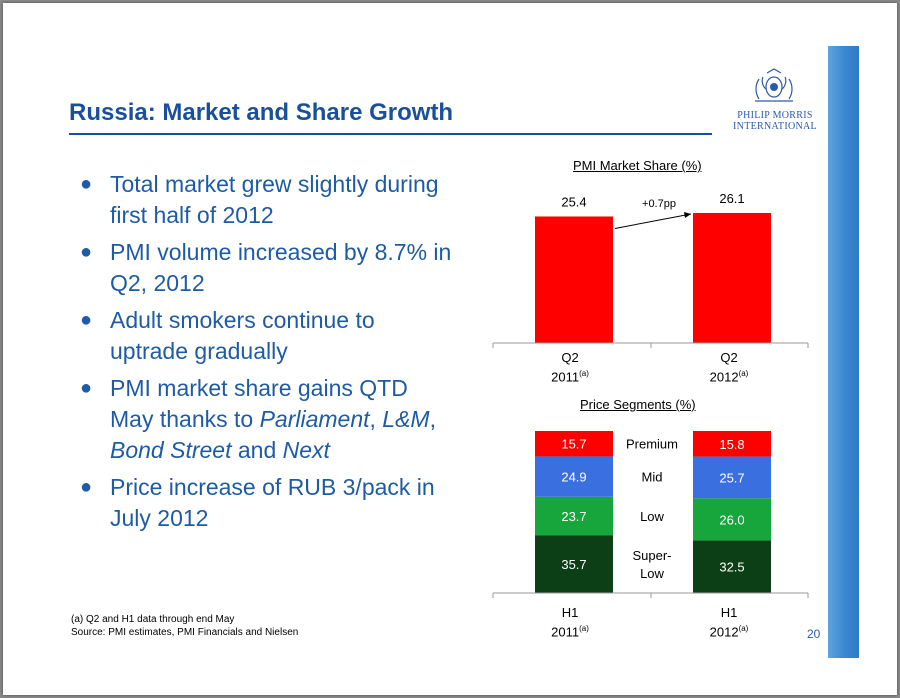 This screenshot has height=698, width=900. I want to click on brand-bond-street: Bond Street, so click(171, 450).